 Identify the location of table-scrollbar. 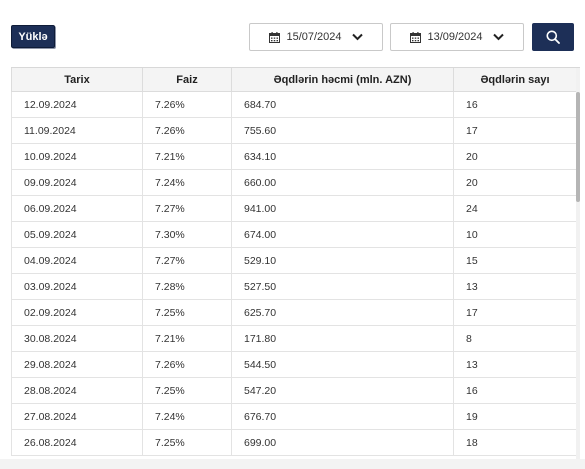
(578, 264).